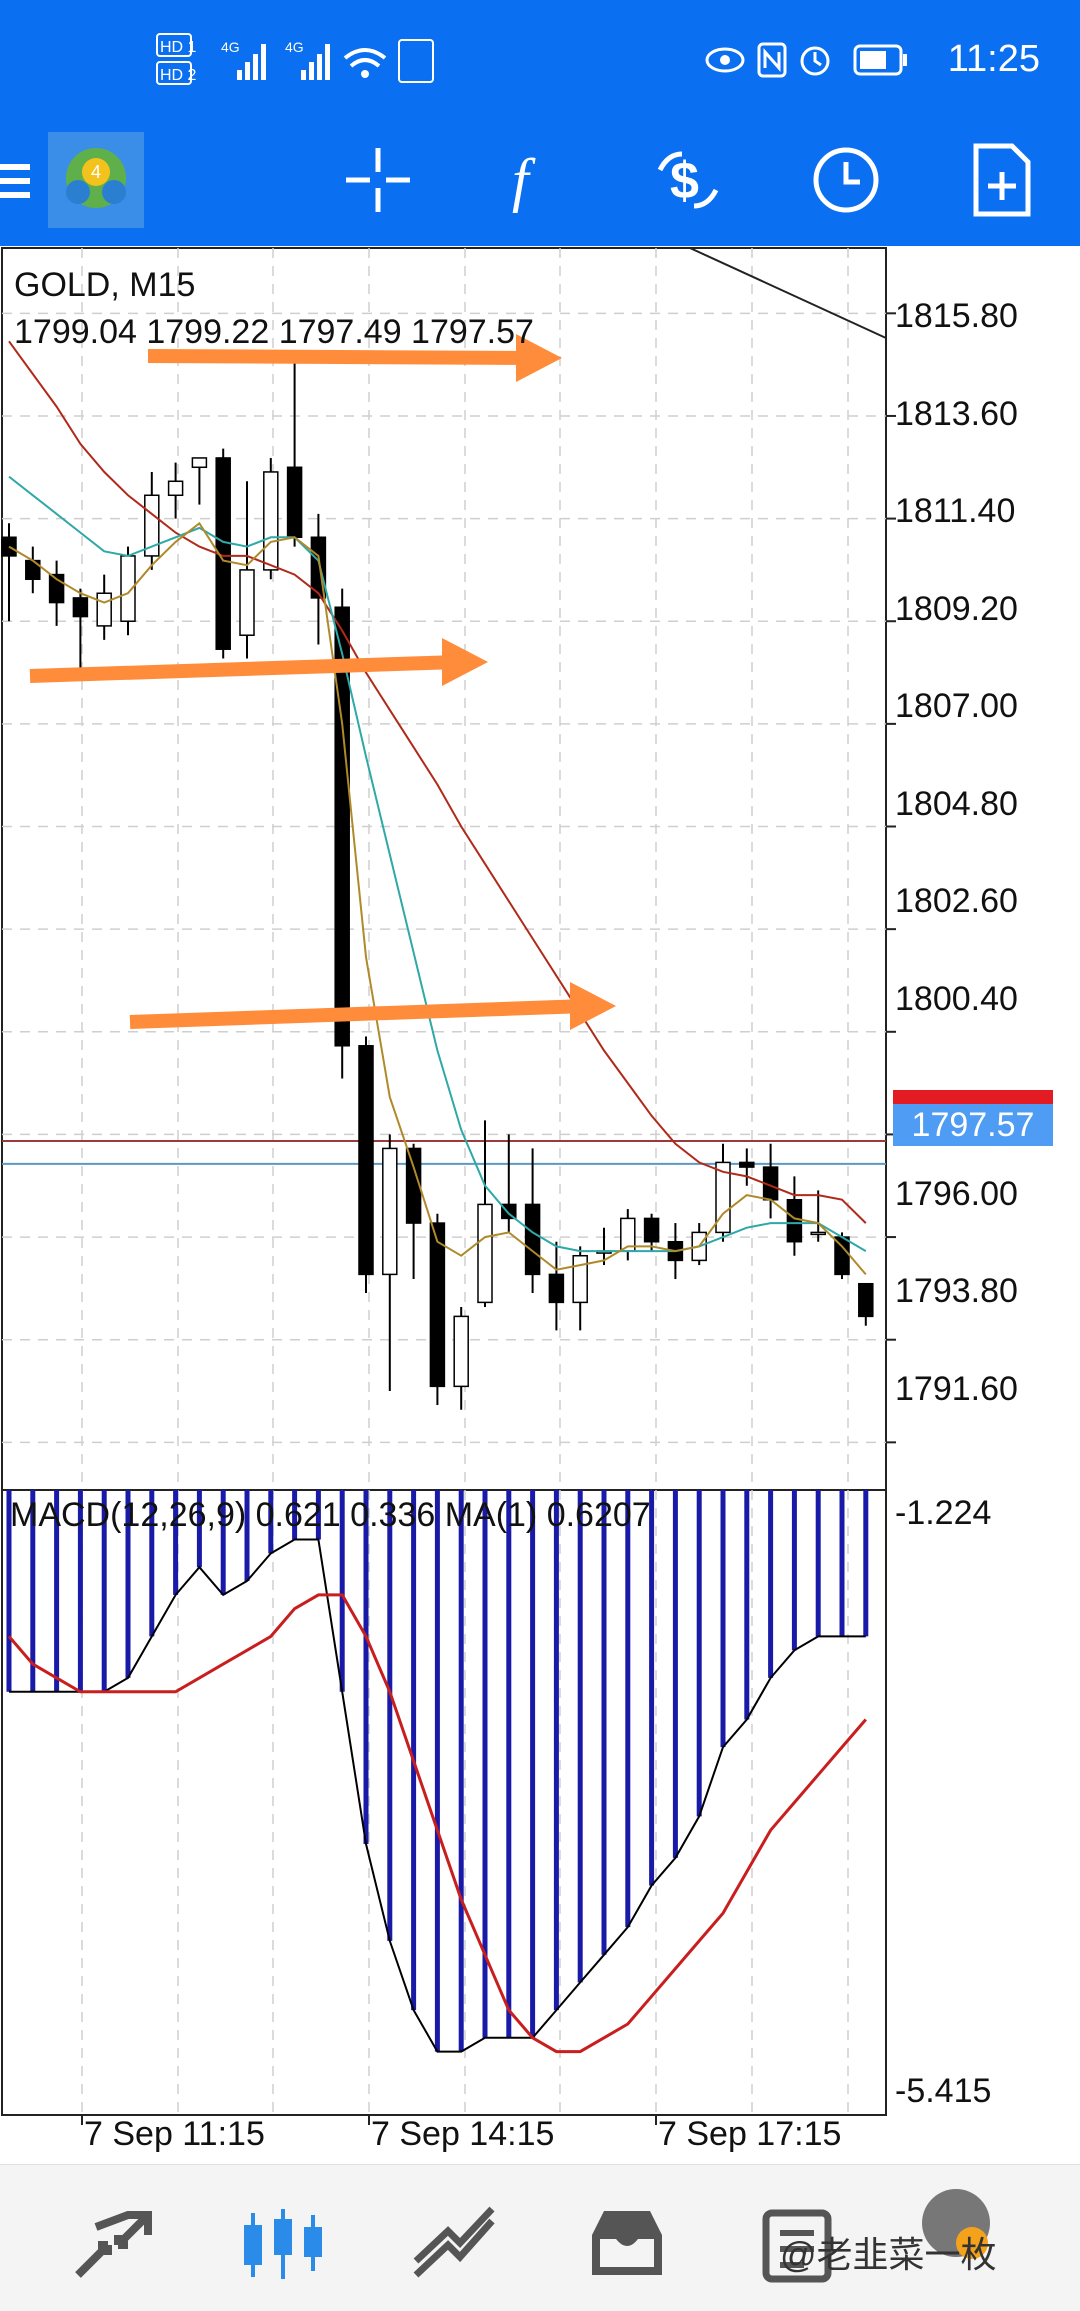 This screenshot has width=1080, height=2311. Describe the element at coordinates (788, 293) in the screenshot. I see `trendline` at that location.